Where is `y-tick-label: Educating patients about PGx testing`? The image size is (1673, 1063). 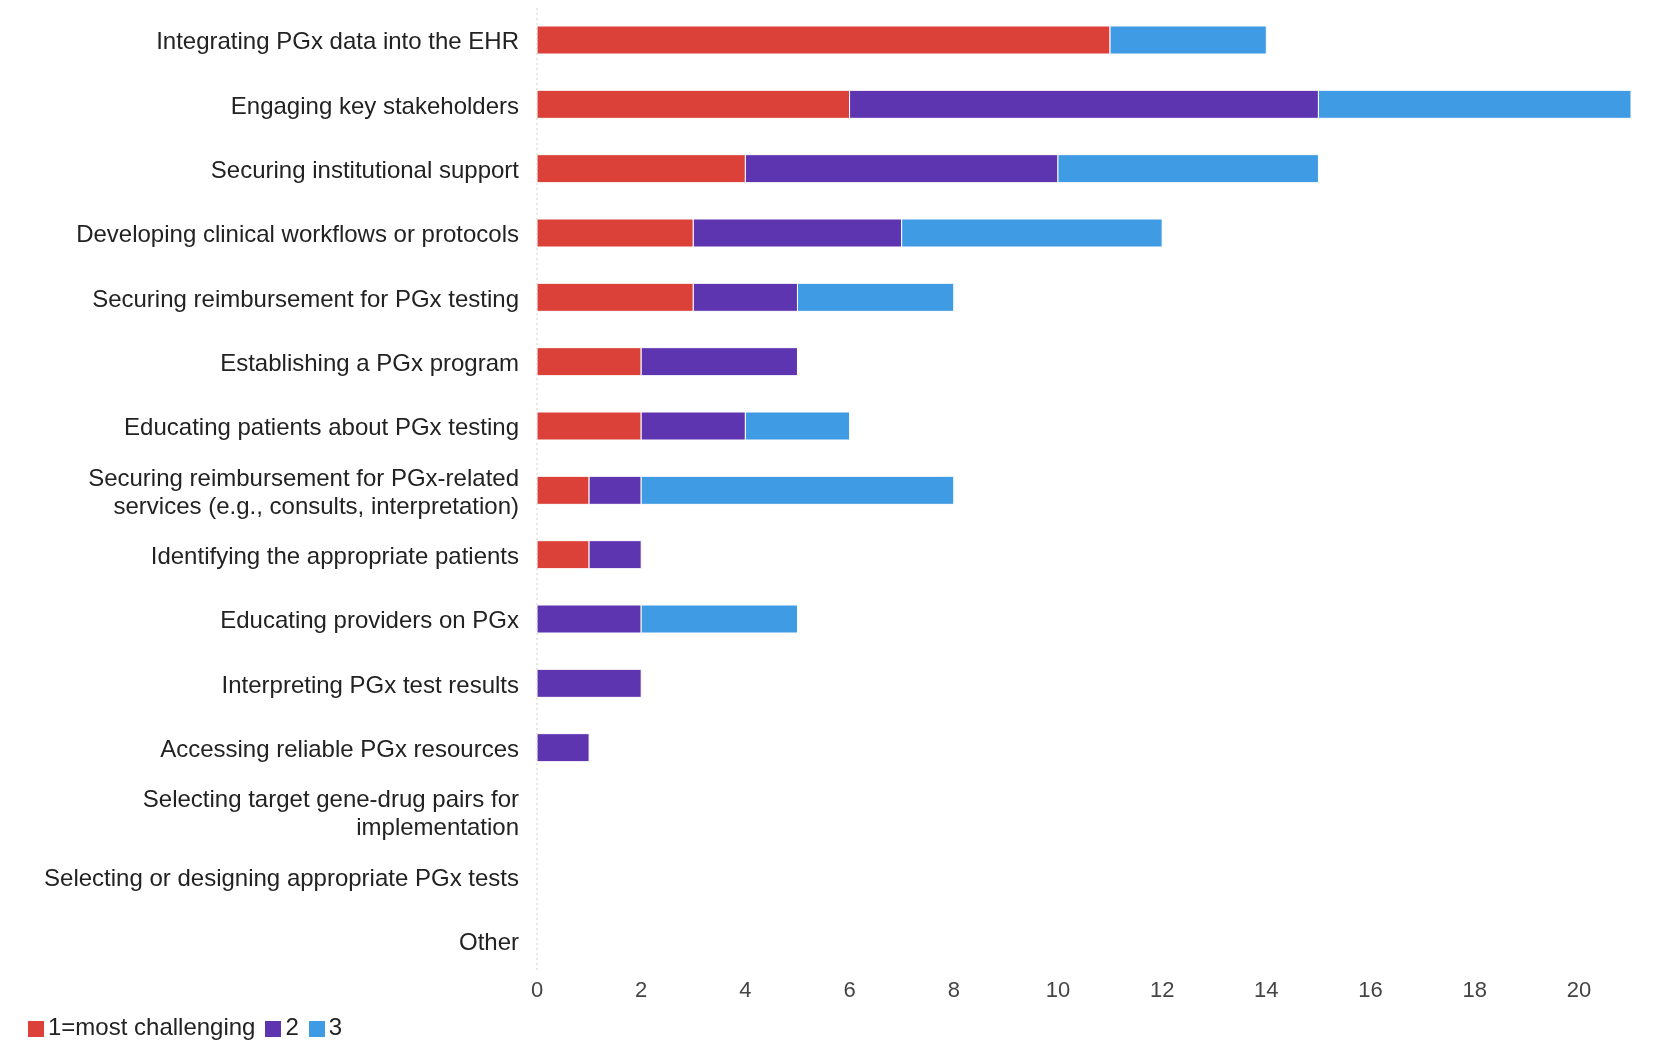
y-tick-label: Educating patients about PGx testing is located at coordinates (321, 426).